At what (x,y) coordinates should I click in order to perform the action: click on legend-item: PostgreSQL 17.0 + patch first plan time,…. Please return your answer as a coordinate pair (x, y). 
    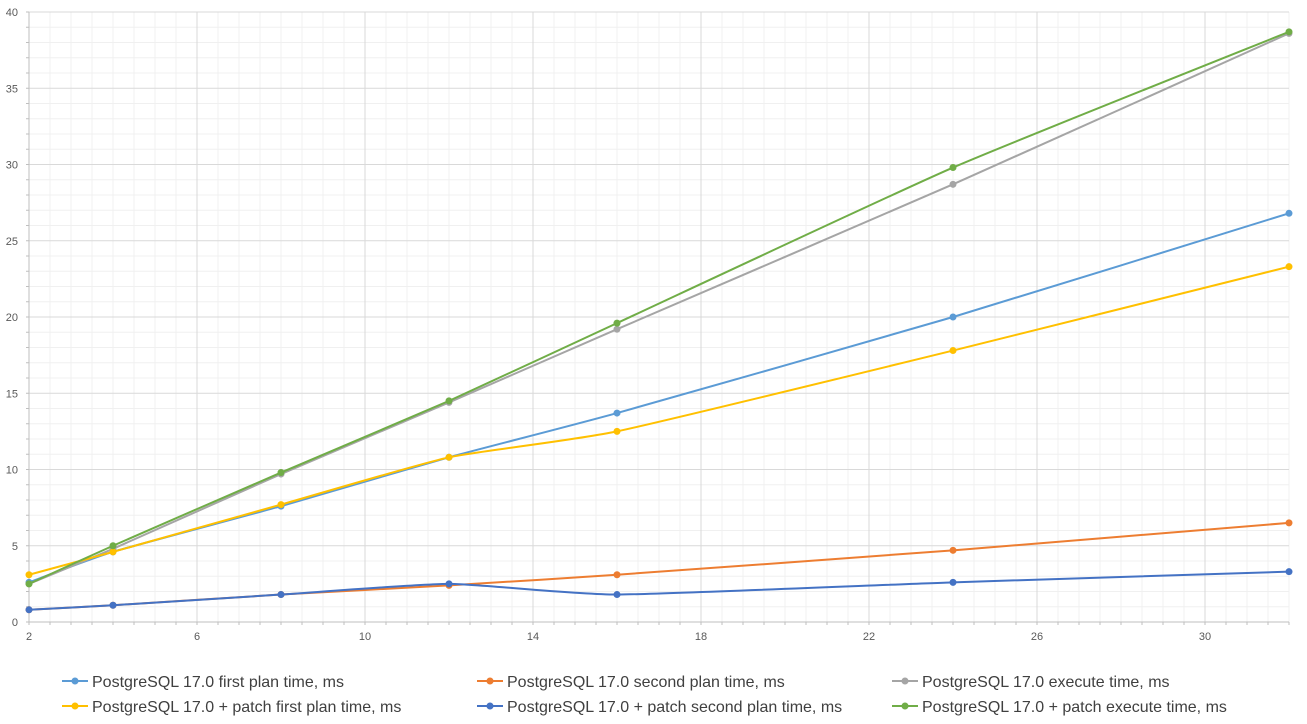
    Looking at the image, I should click on (231, 707).